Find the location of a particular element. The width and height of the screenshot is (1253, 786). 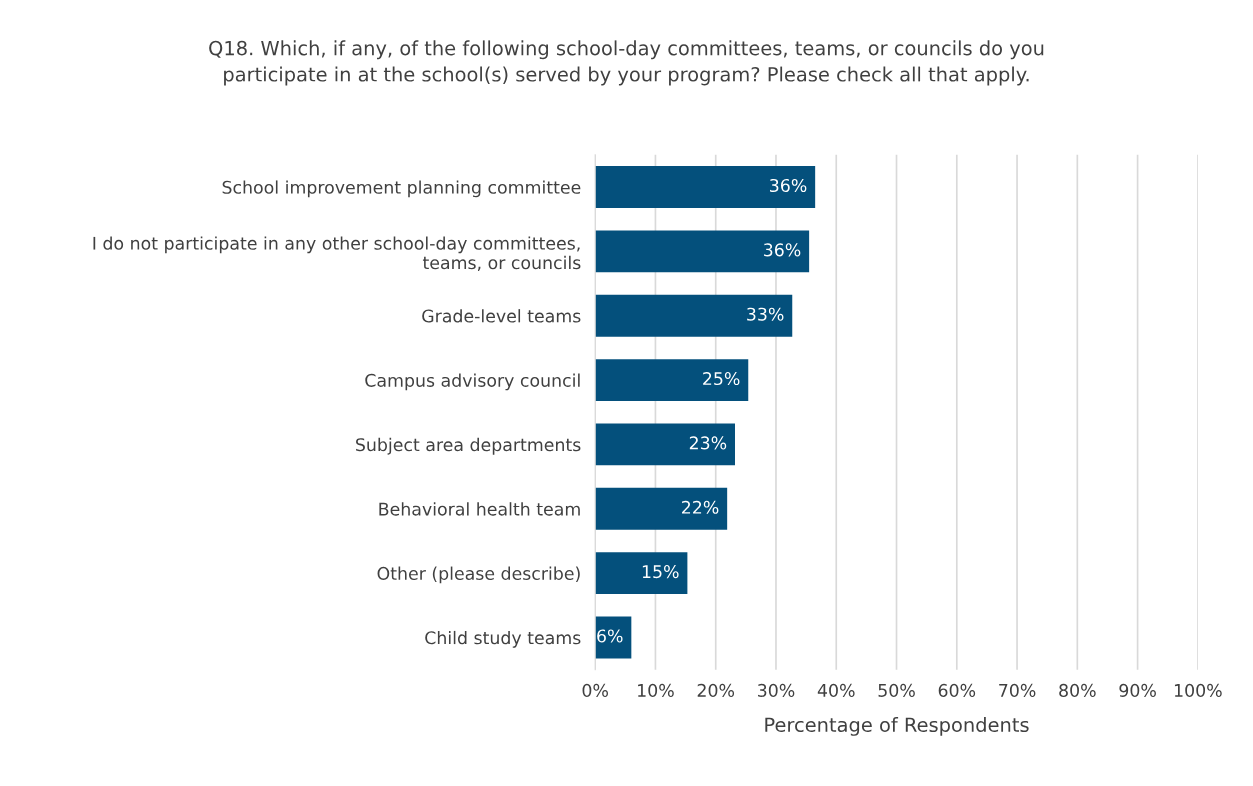

x-tick-label: 70% is located at coordinates (1017, 690).